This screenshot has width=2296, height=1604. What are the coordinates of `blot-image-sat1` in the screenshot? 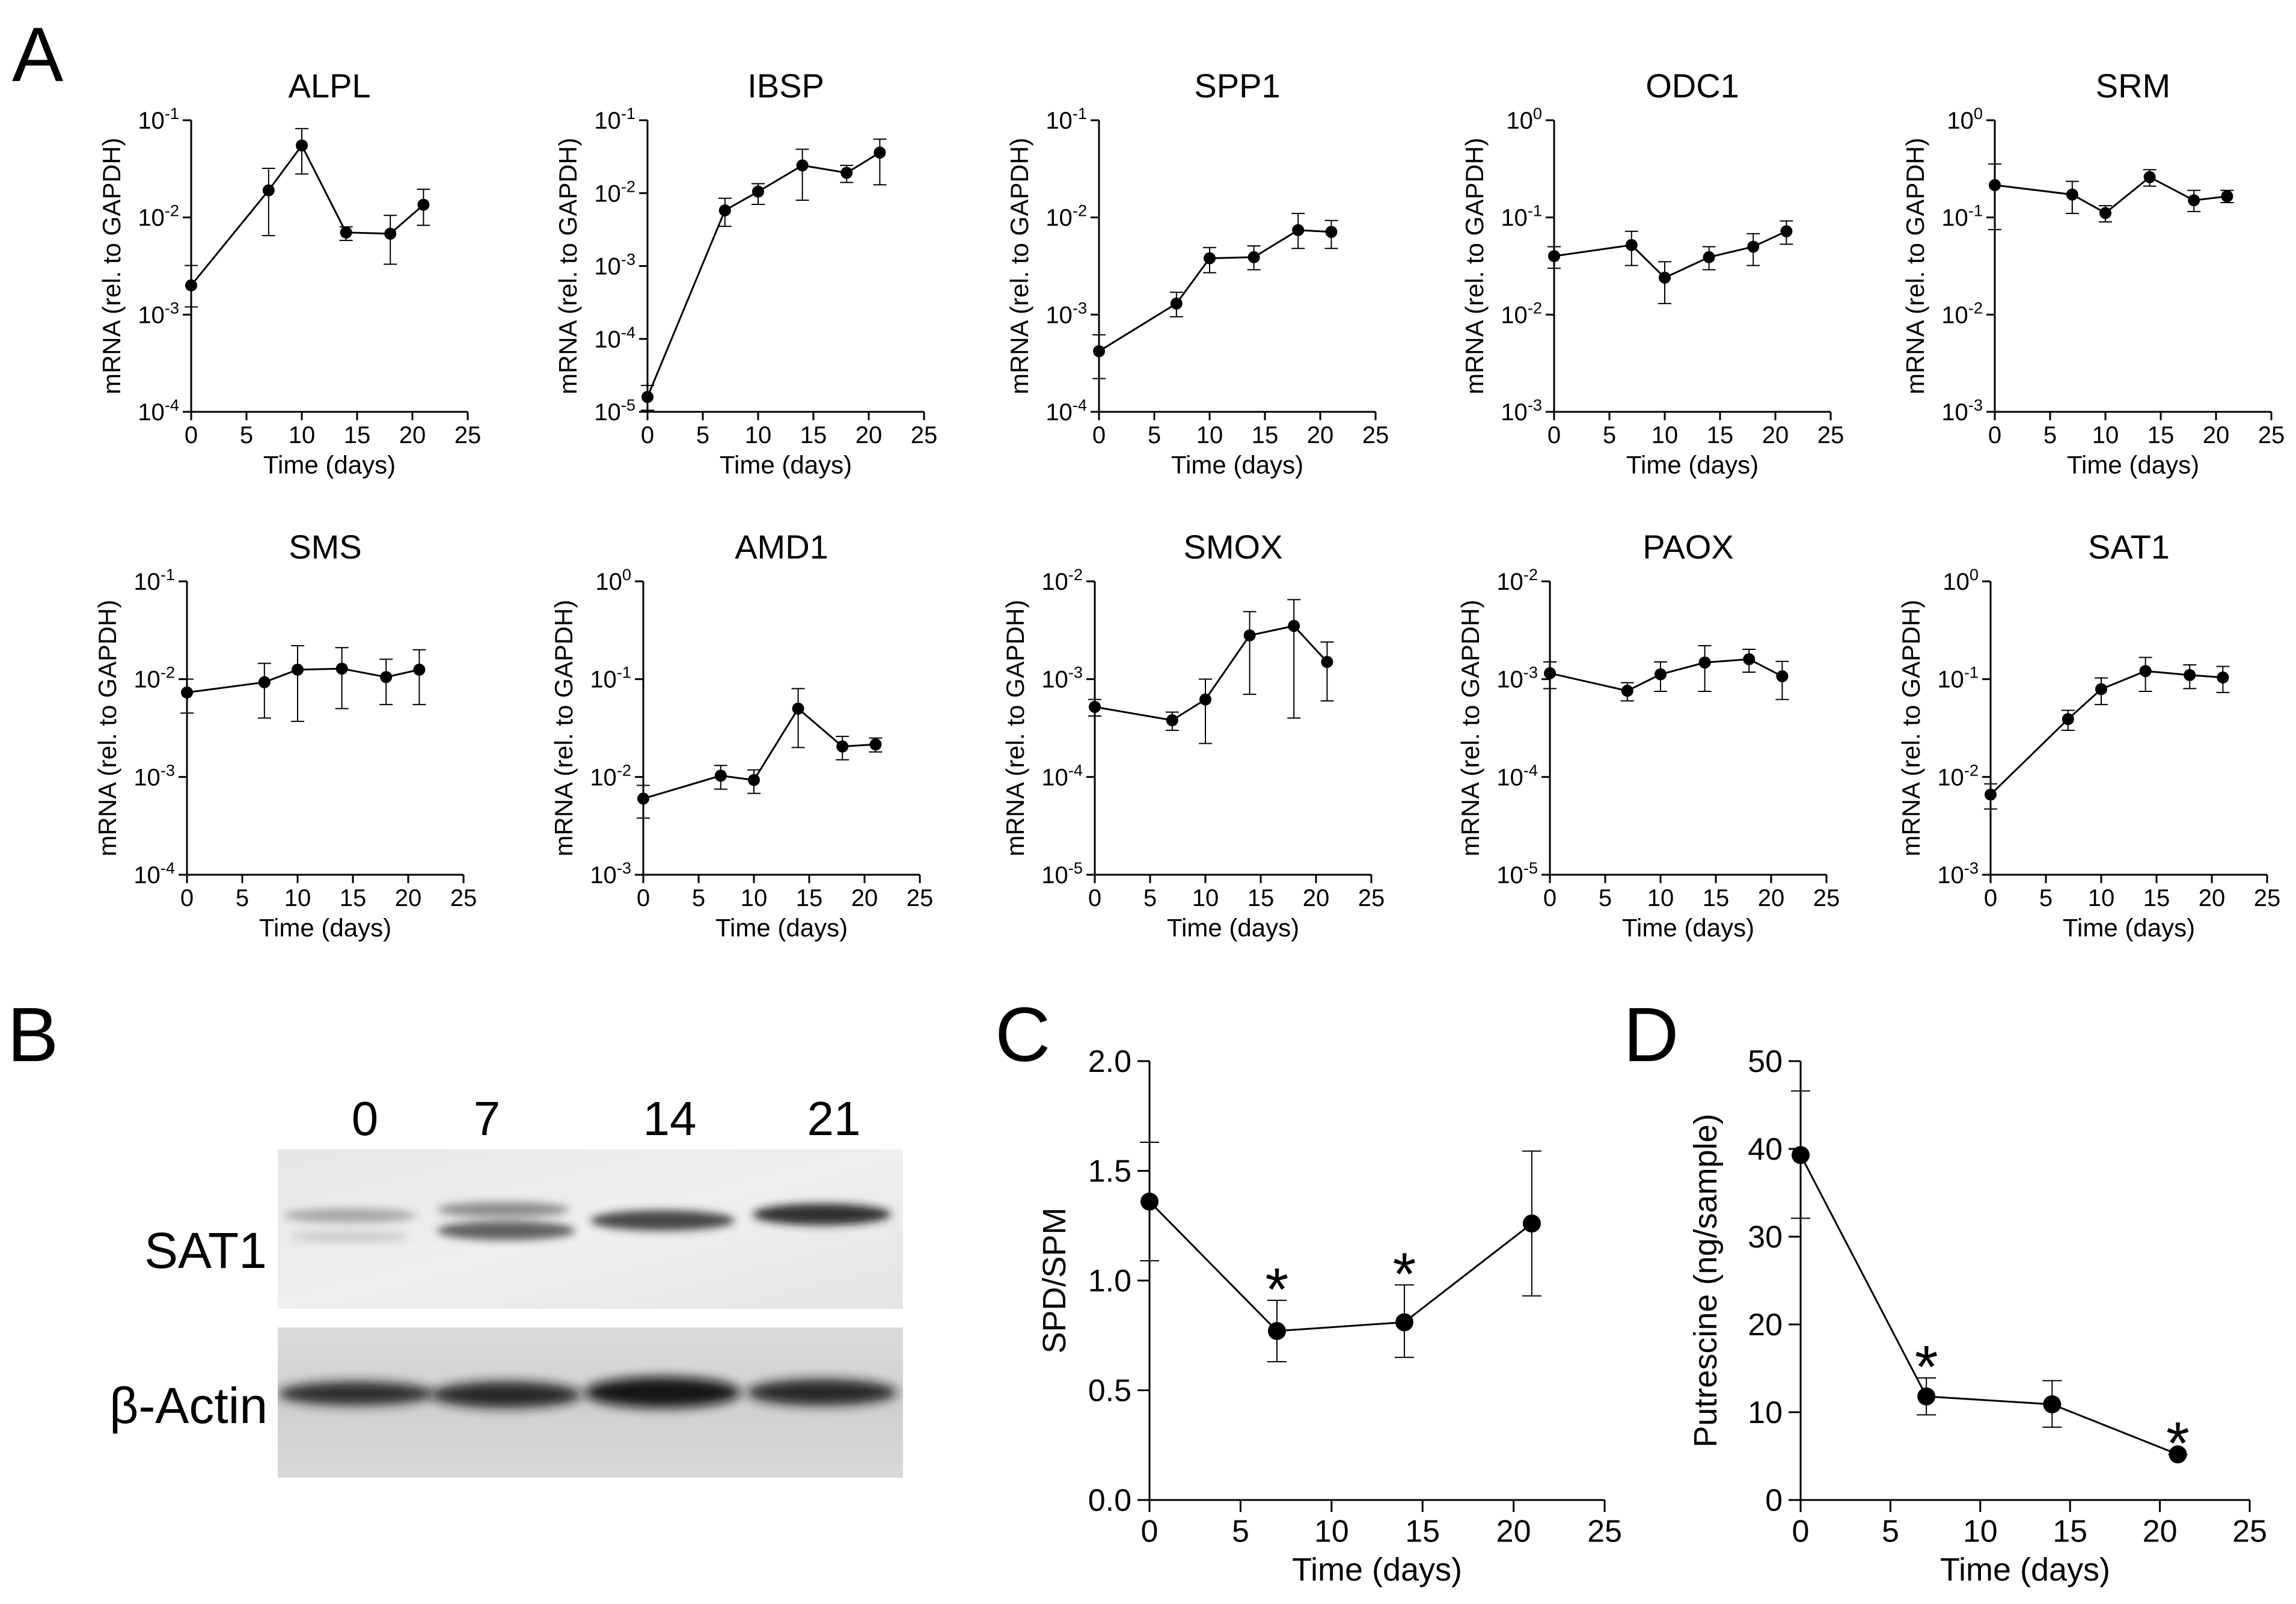 It's located at (590, 1229).